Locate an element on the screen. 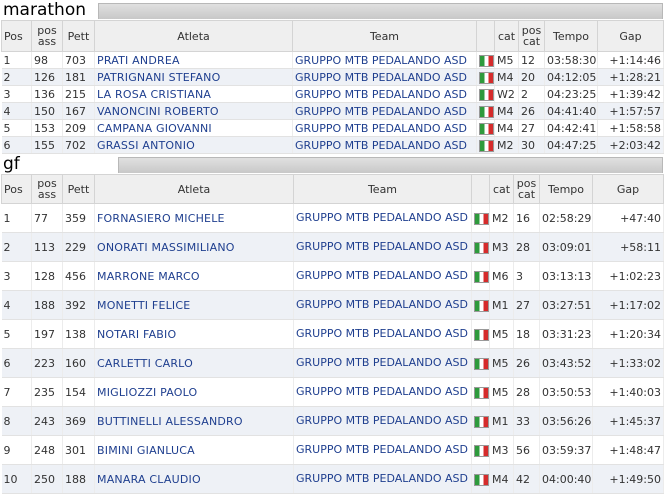 The height and width of the screenshot is (495, 665). cell-pos: 9 is located at coordinates (16, 450).